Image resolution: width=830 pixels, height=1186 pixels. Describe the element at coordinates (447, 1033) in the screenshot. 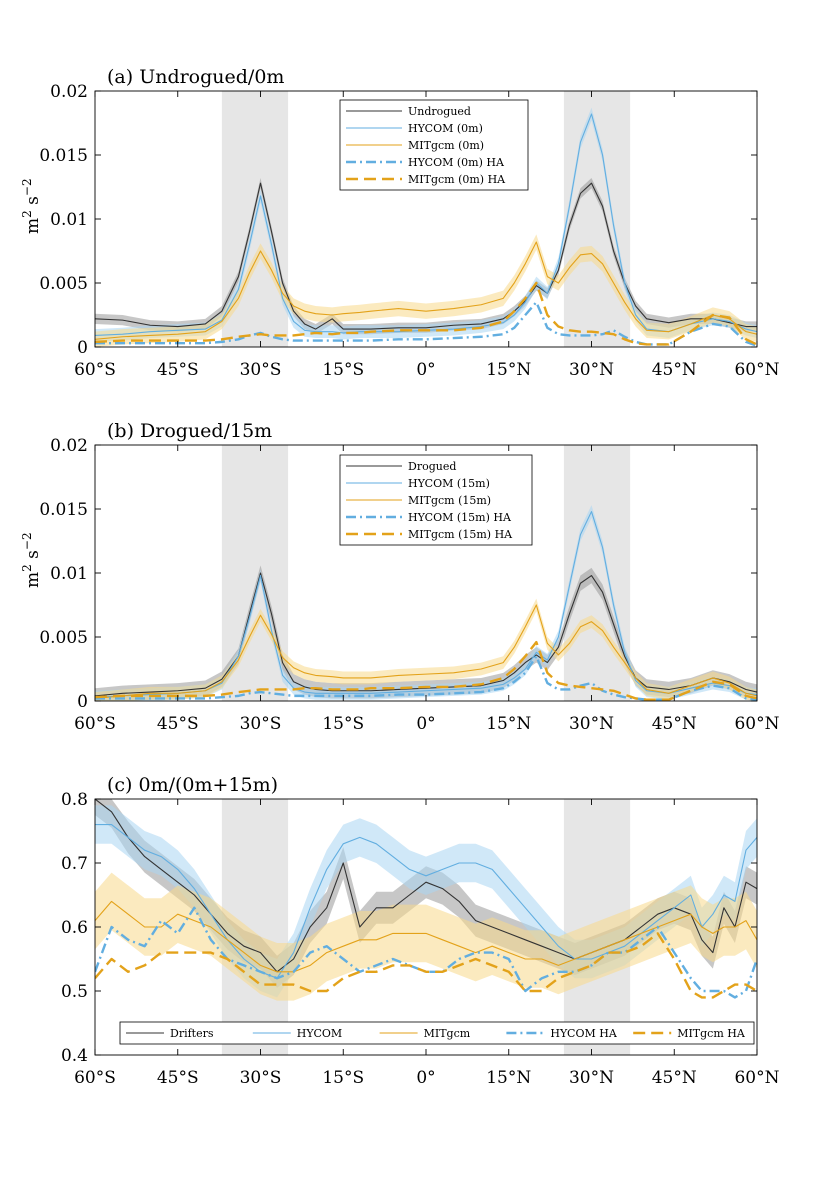

I see `legend-label: MITgcm` at that location.